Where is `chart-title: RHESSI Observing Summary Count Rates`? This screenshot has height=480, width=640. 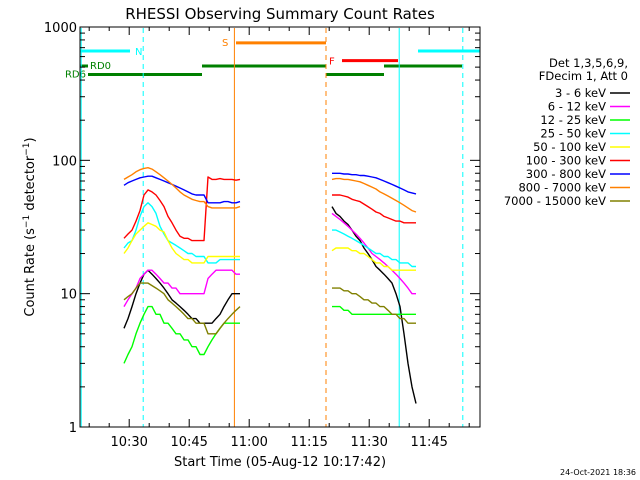
chart-title: RHESSI Observing Summary Count Rates is located at coordinates (280, 14).